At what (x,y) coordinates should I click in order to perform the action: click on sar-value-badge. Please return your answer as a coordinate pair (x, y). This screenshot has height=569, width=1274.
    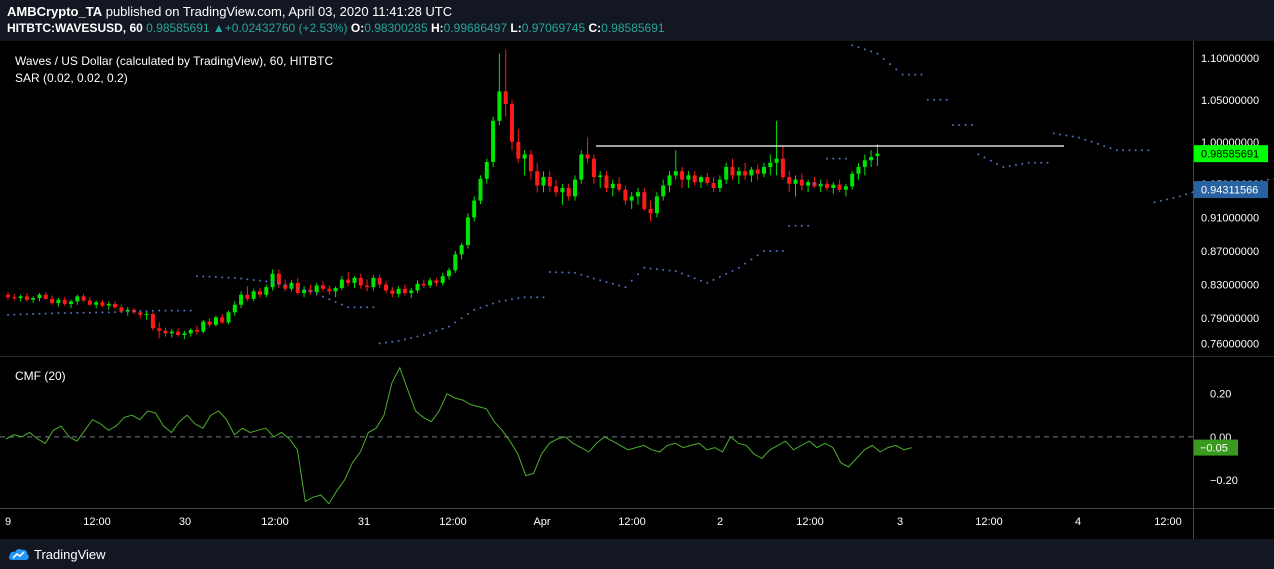
    Looking at the image, I should click on (1231, 190).